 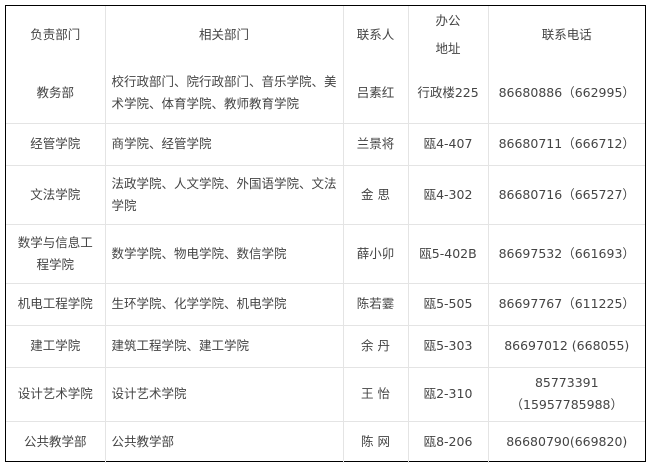 I want to click on phone-cell: 86680886（662995）, so click(x=566, y=94).